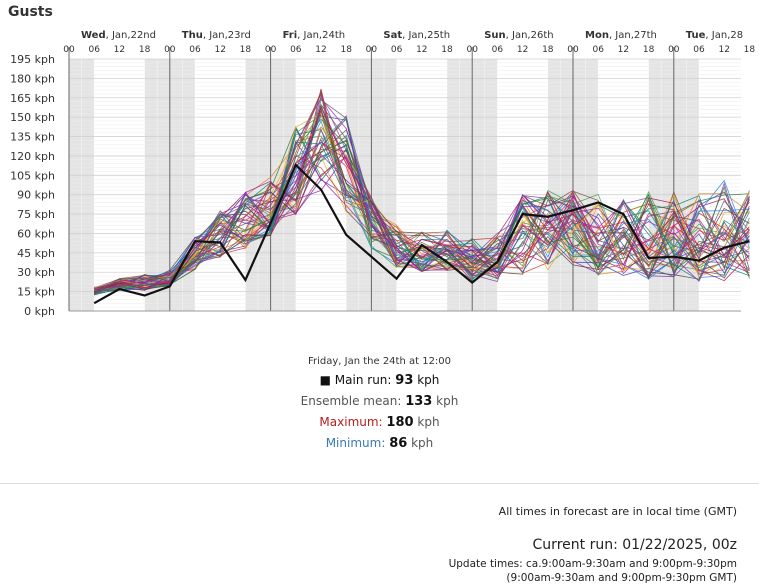 Image resolution: width=759 pixels, height=587 pixels. I want to click on y-tick-label: 15 kph, so click(36, 292).